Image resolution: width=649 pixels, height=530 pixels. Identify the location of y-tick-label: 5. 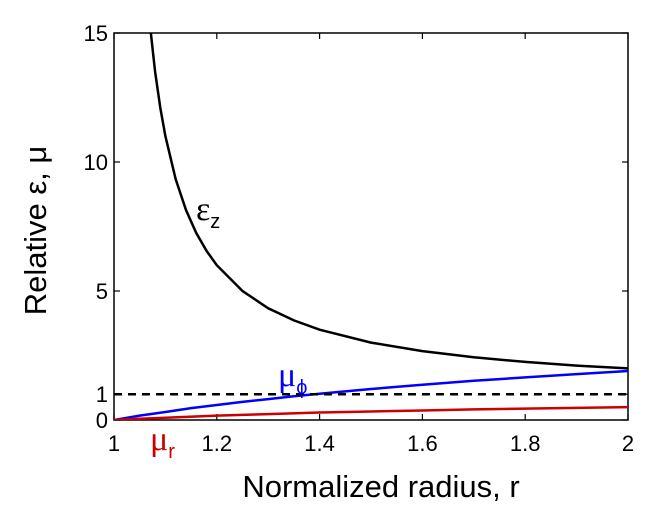
(102, 291).